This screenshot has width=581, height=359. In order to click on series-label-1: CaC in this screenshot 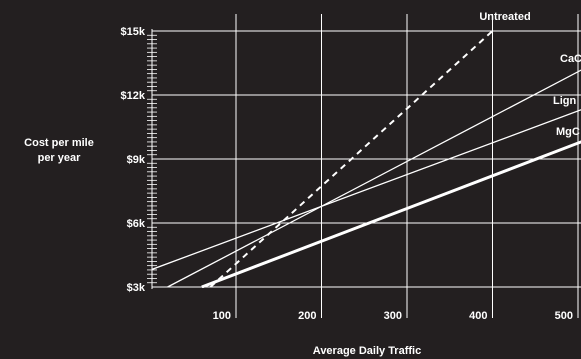, I will do `click(570, 59)`.